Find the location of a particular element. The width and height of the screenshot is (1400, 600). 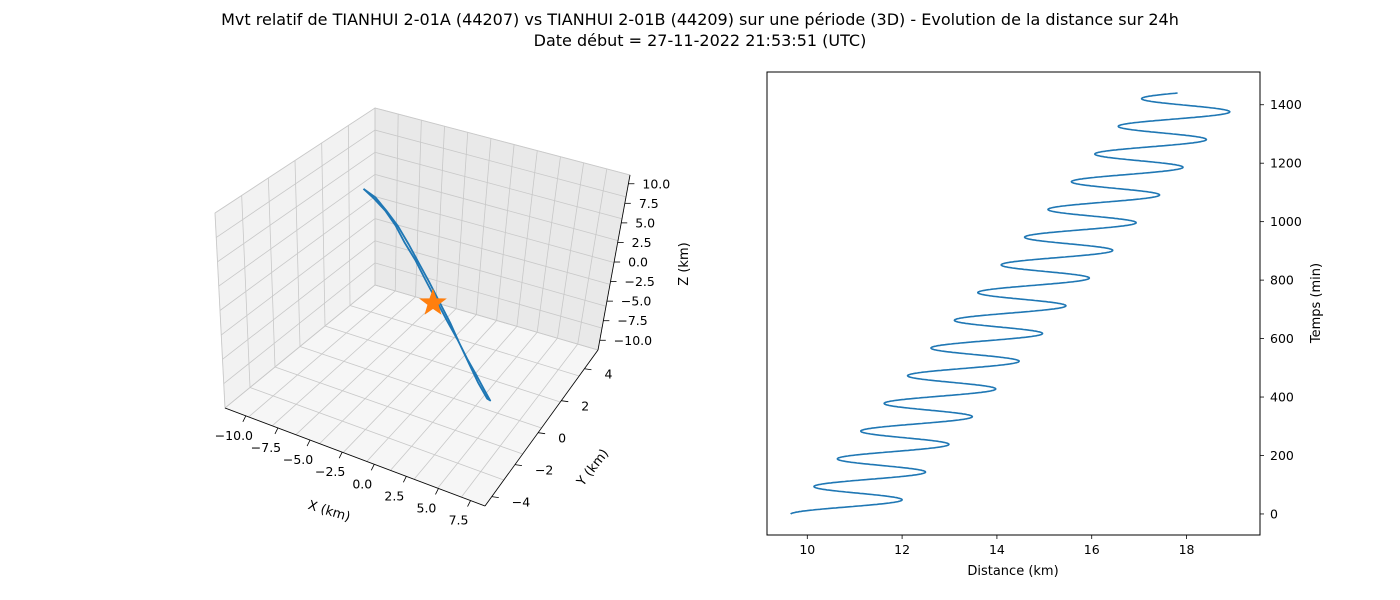

z-tick-label: −2.5 is located at coordinates (640, 281).